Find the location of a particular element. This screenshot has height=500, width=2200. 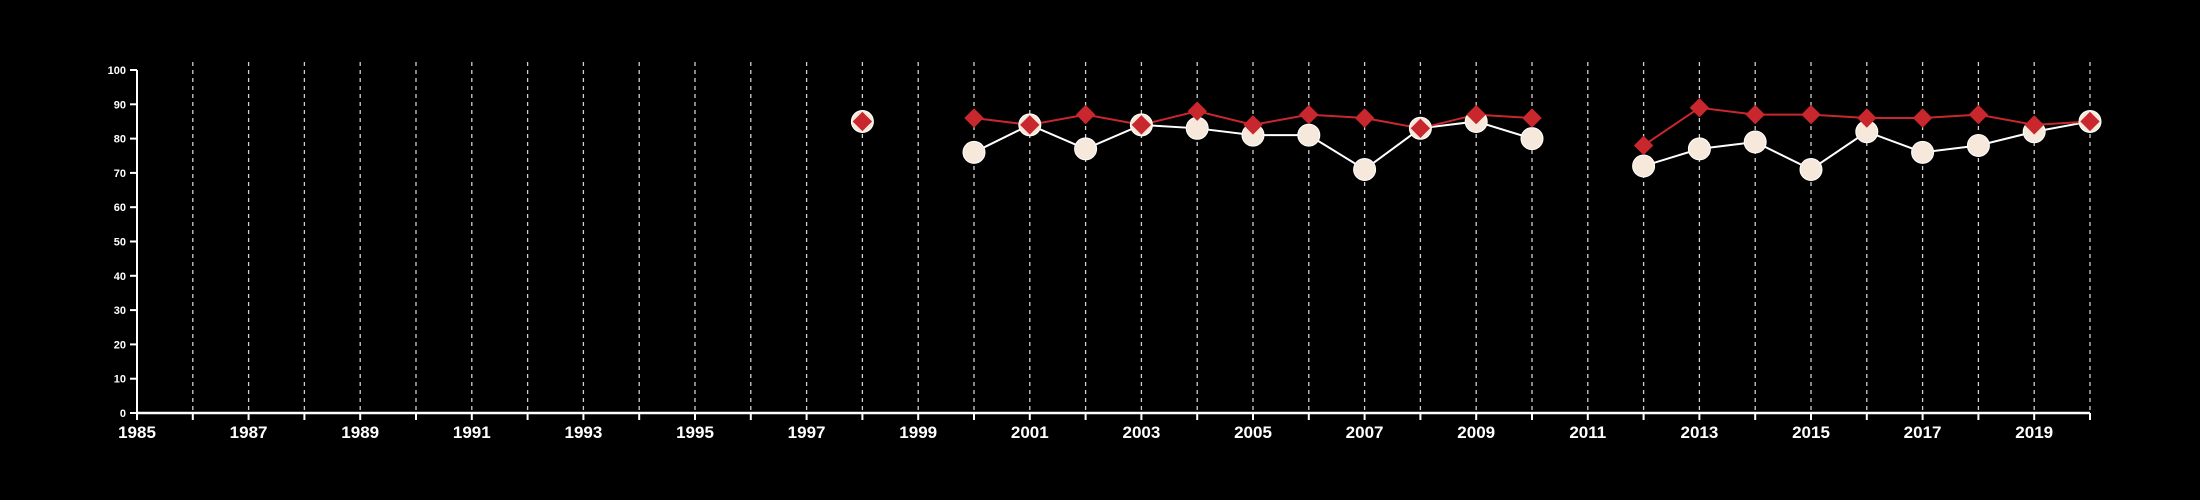

x-tick-label-2001: 2001 is located at coordinates (1030, 432).